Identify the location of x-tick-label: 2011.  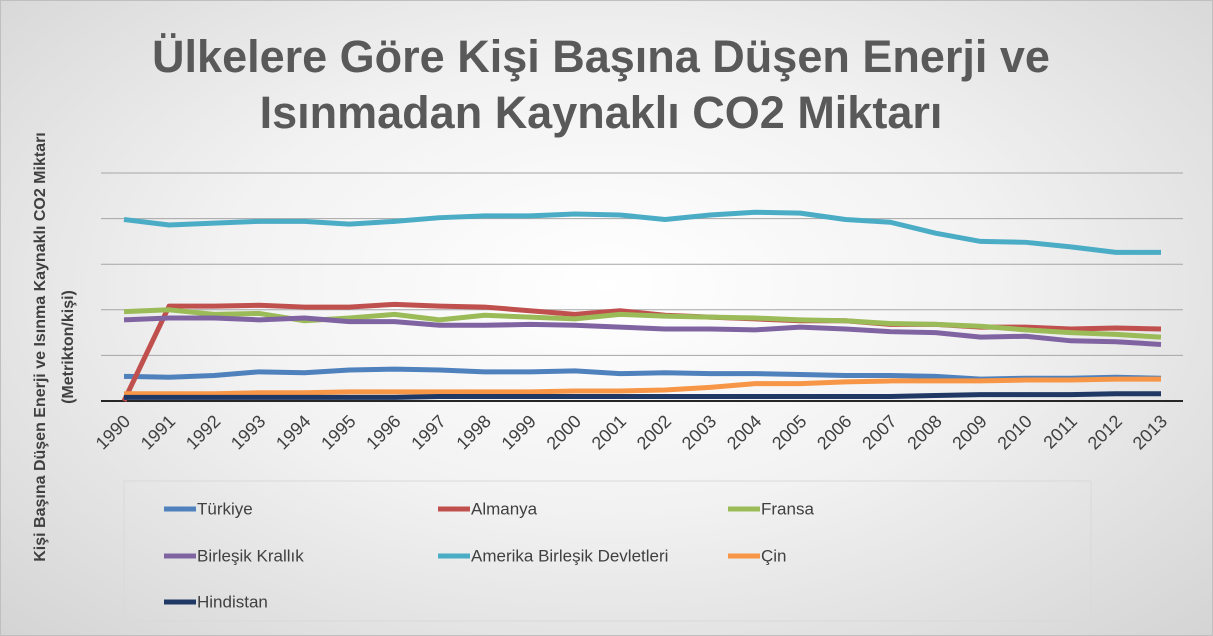
(1060, 432).